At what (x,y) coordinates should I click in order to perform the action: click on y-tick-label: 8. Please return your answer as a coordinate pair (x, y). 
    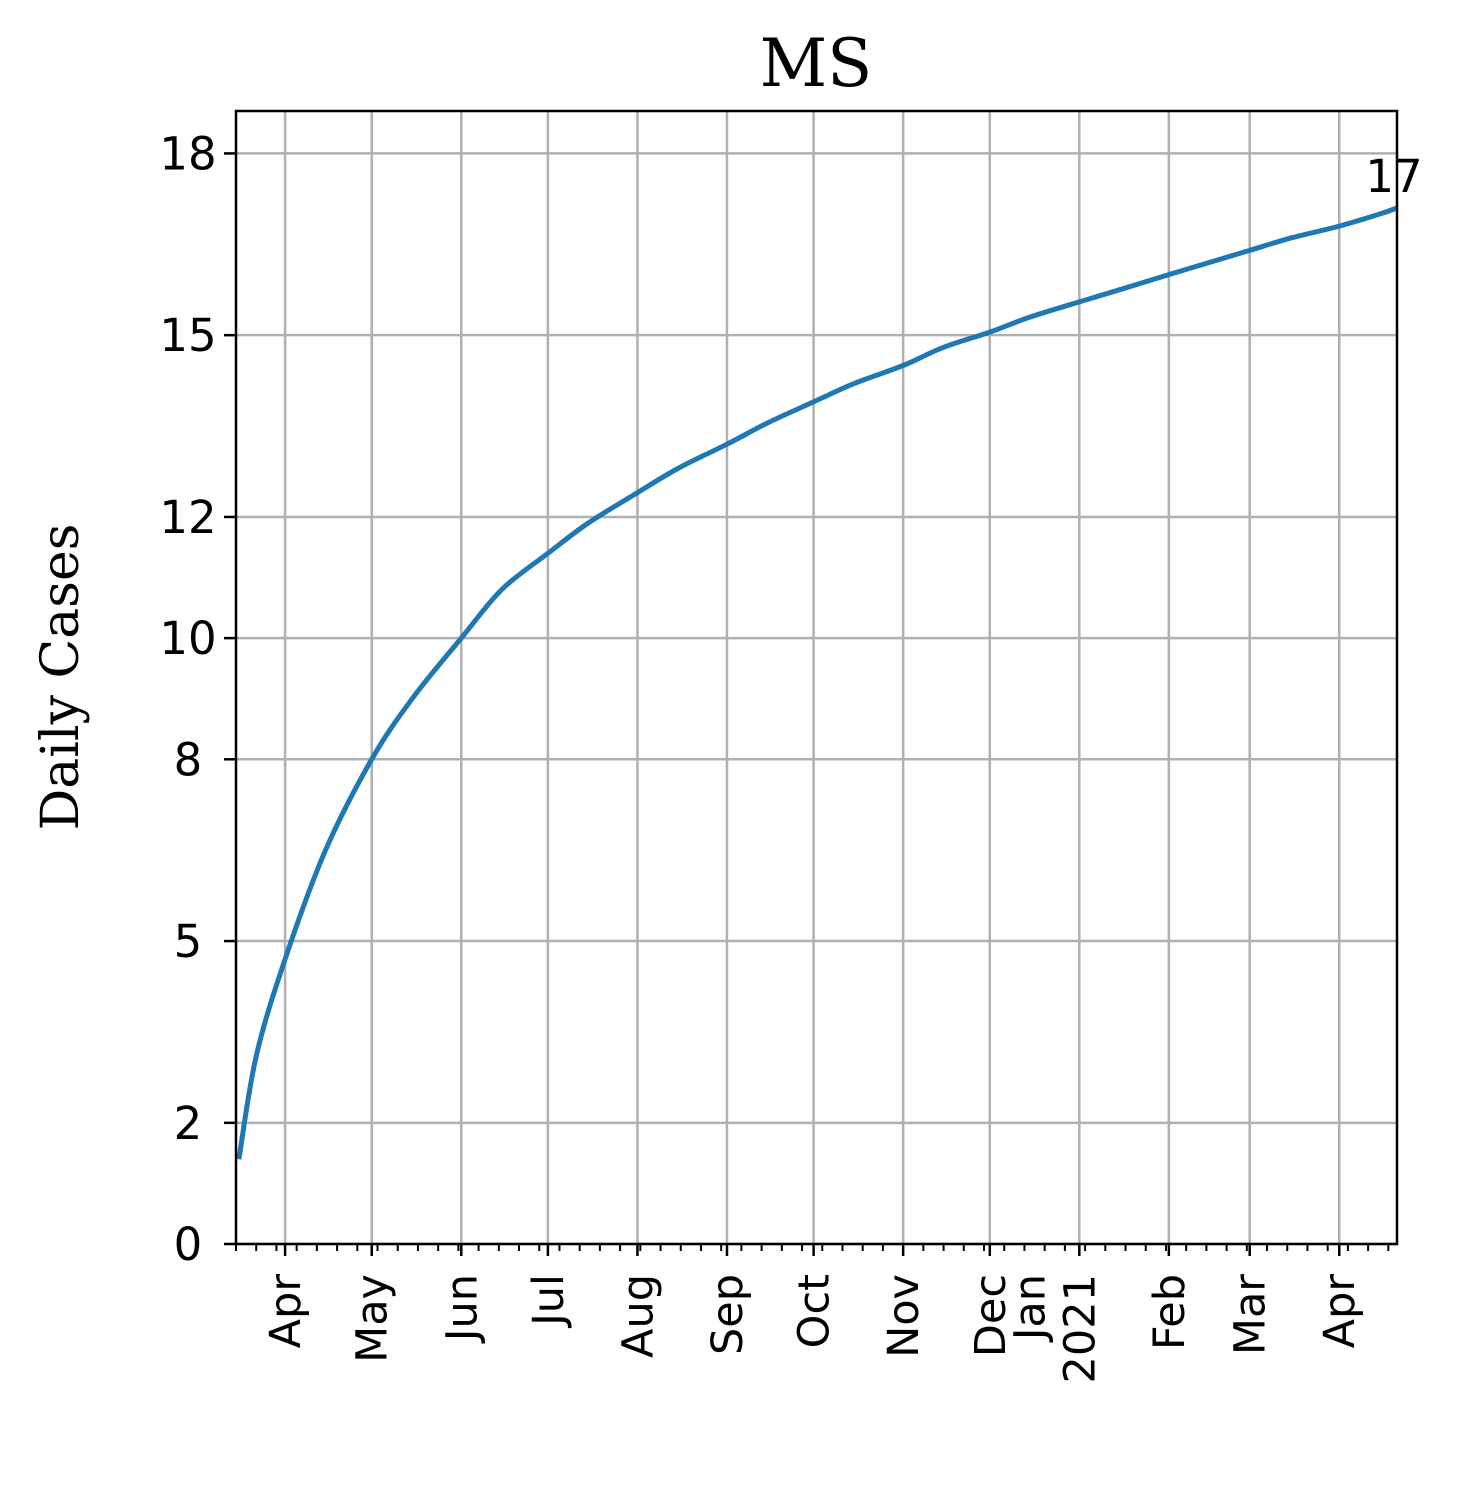
    Looking at the image, I should click on (188, 759).